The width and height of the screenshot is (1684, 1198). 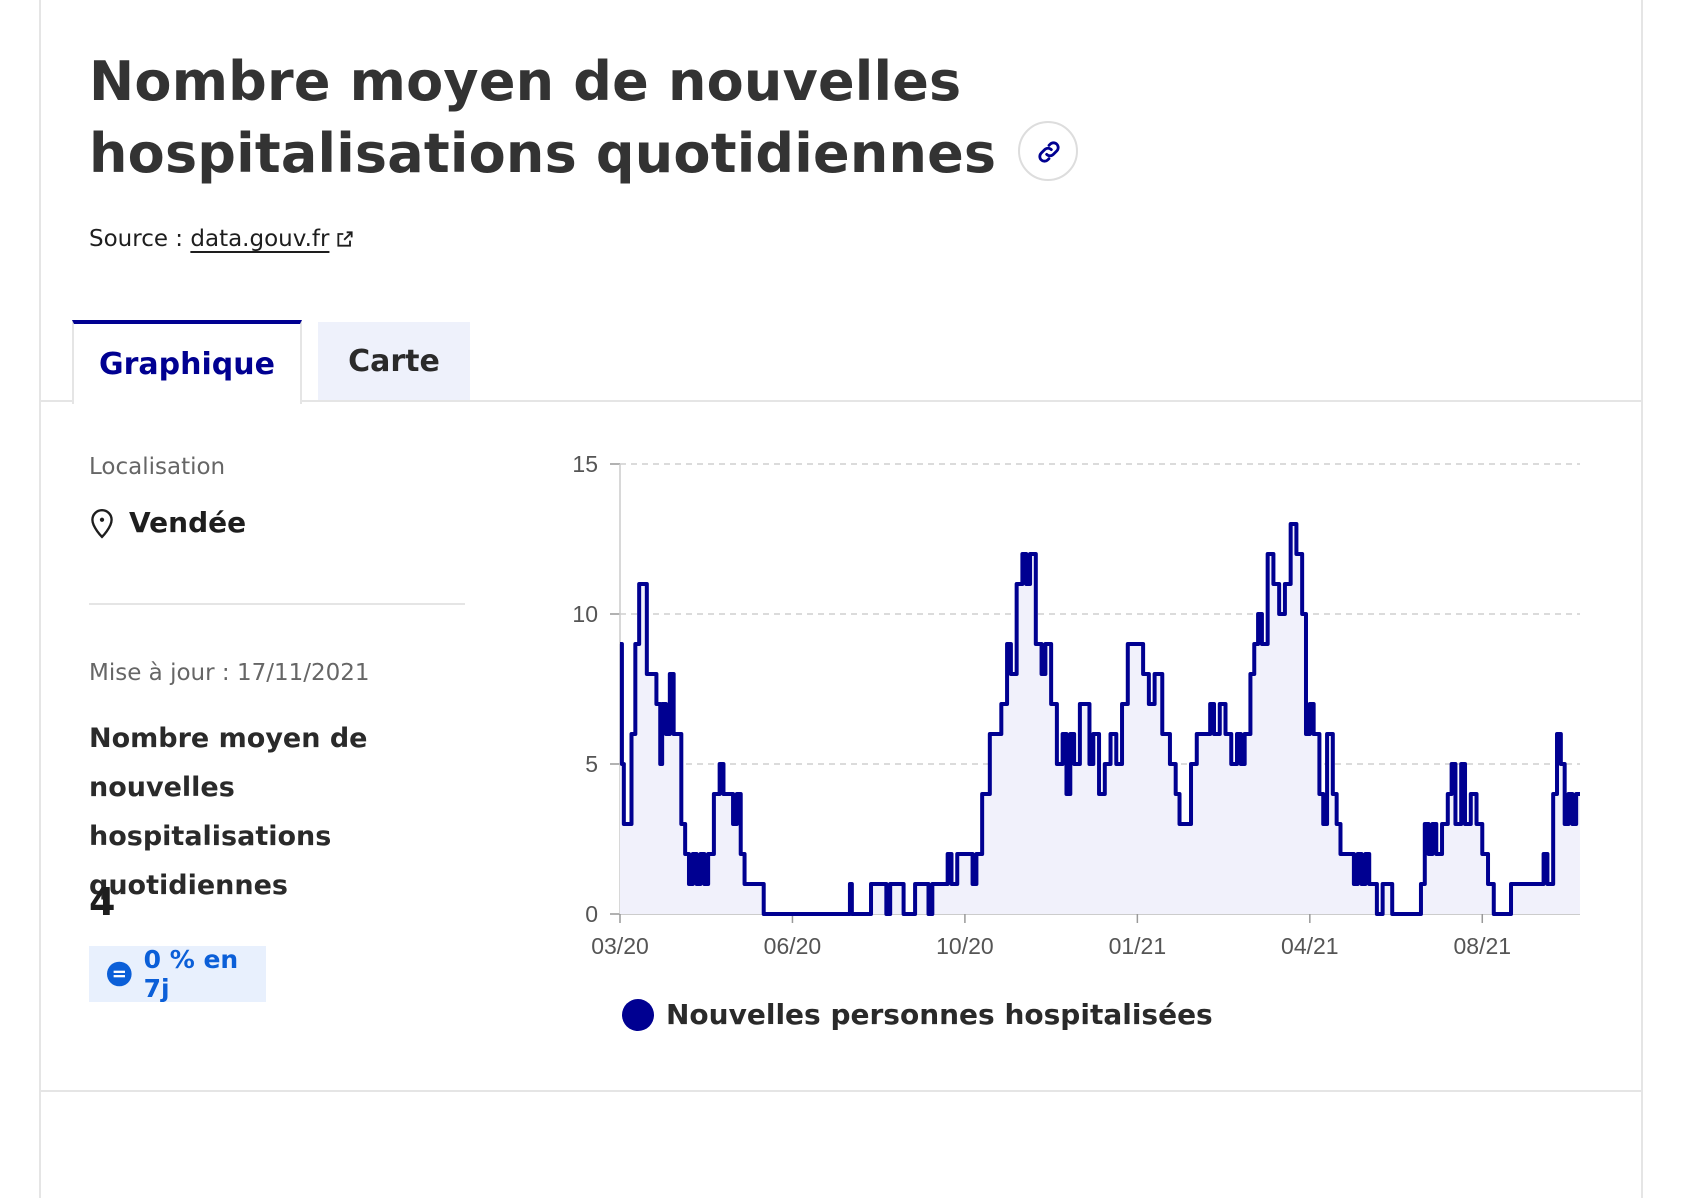 I want to click on location-selector: Vendée, so click(x=167, y=522).